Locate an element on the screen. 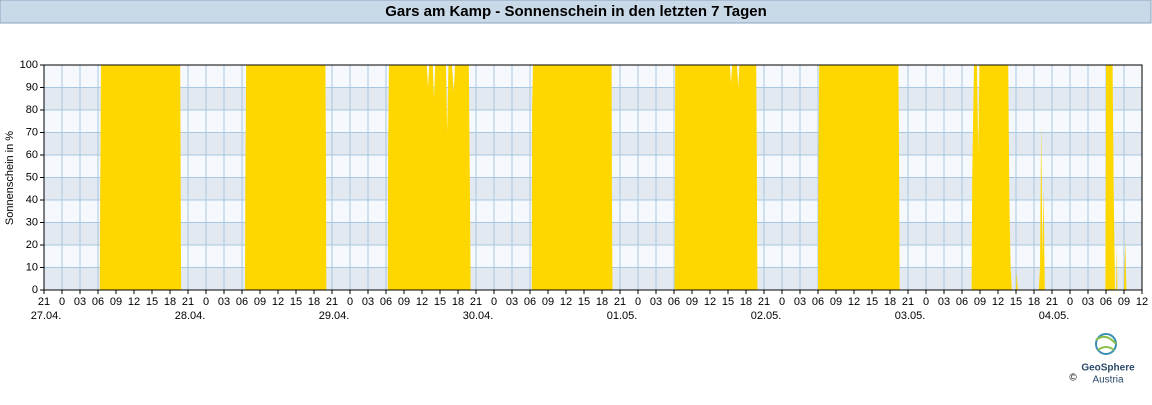 The width and height of the screenshot is (1152, 405). y-tick-label: 60 is located at coordinates (32, 155).